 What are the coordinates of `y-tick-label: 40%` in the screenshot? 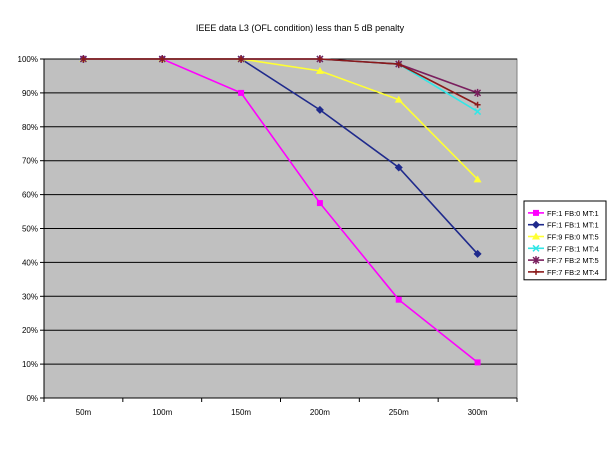 It's located at (30, 262).